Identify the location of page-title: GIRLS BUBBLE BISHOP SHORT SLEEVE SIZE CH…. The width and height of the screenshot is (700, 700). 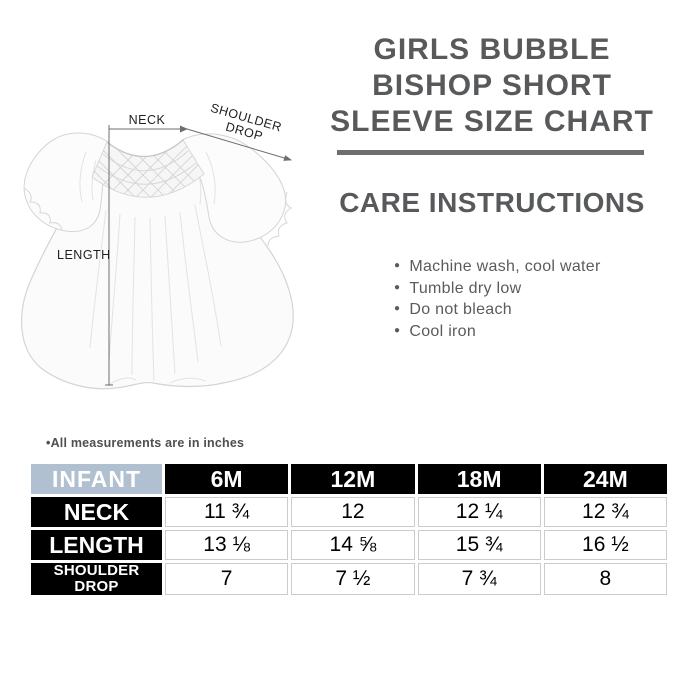
(492, 86).